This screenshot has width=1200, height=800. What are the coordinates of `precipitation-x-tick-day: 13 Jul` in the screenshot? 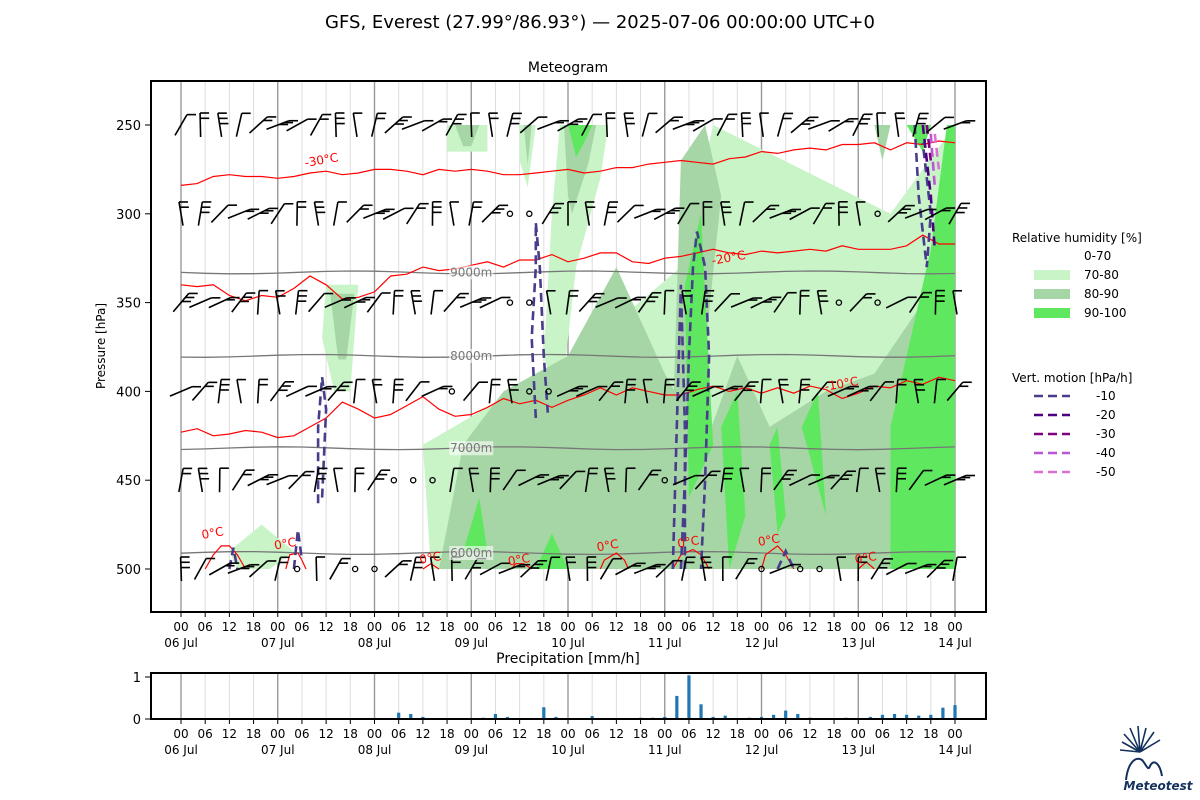 It's located at (858, 750).